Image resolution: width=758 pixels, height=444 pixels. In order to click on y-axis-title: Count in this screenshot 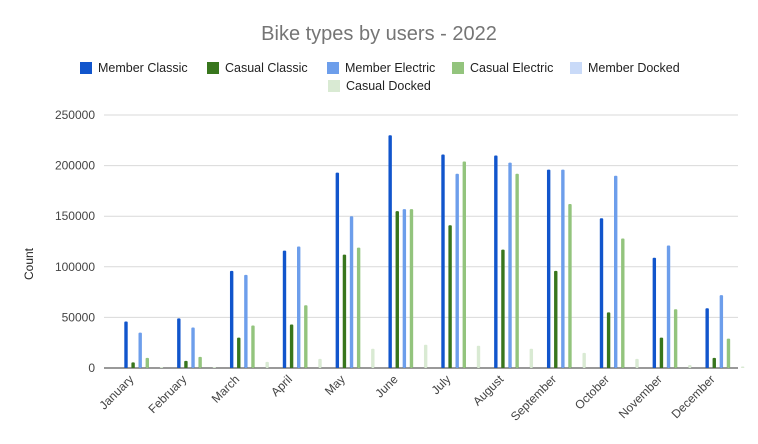, I will do `click(29, 263)`.